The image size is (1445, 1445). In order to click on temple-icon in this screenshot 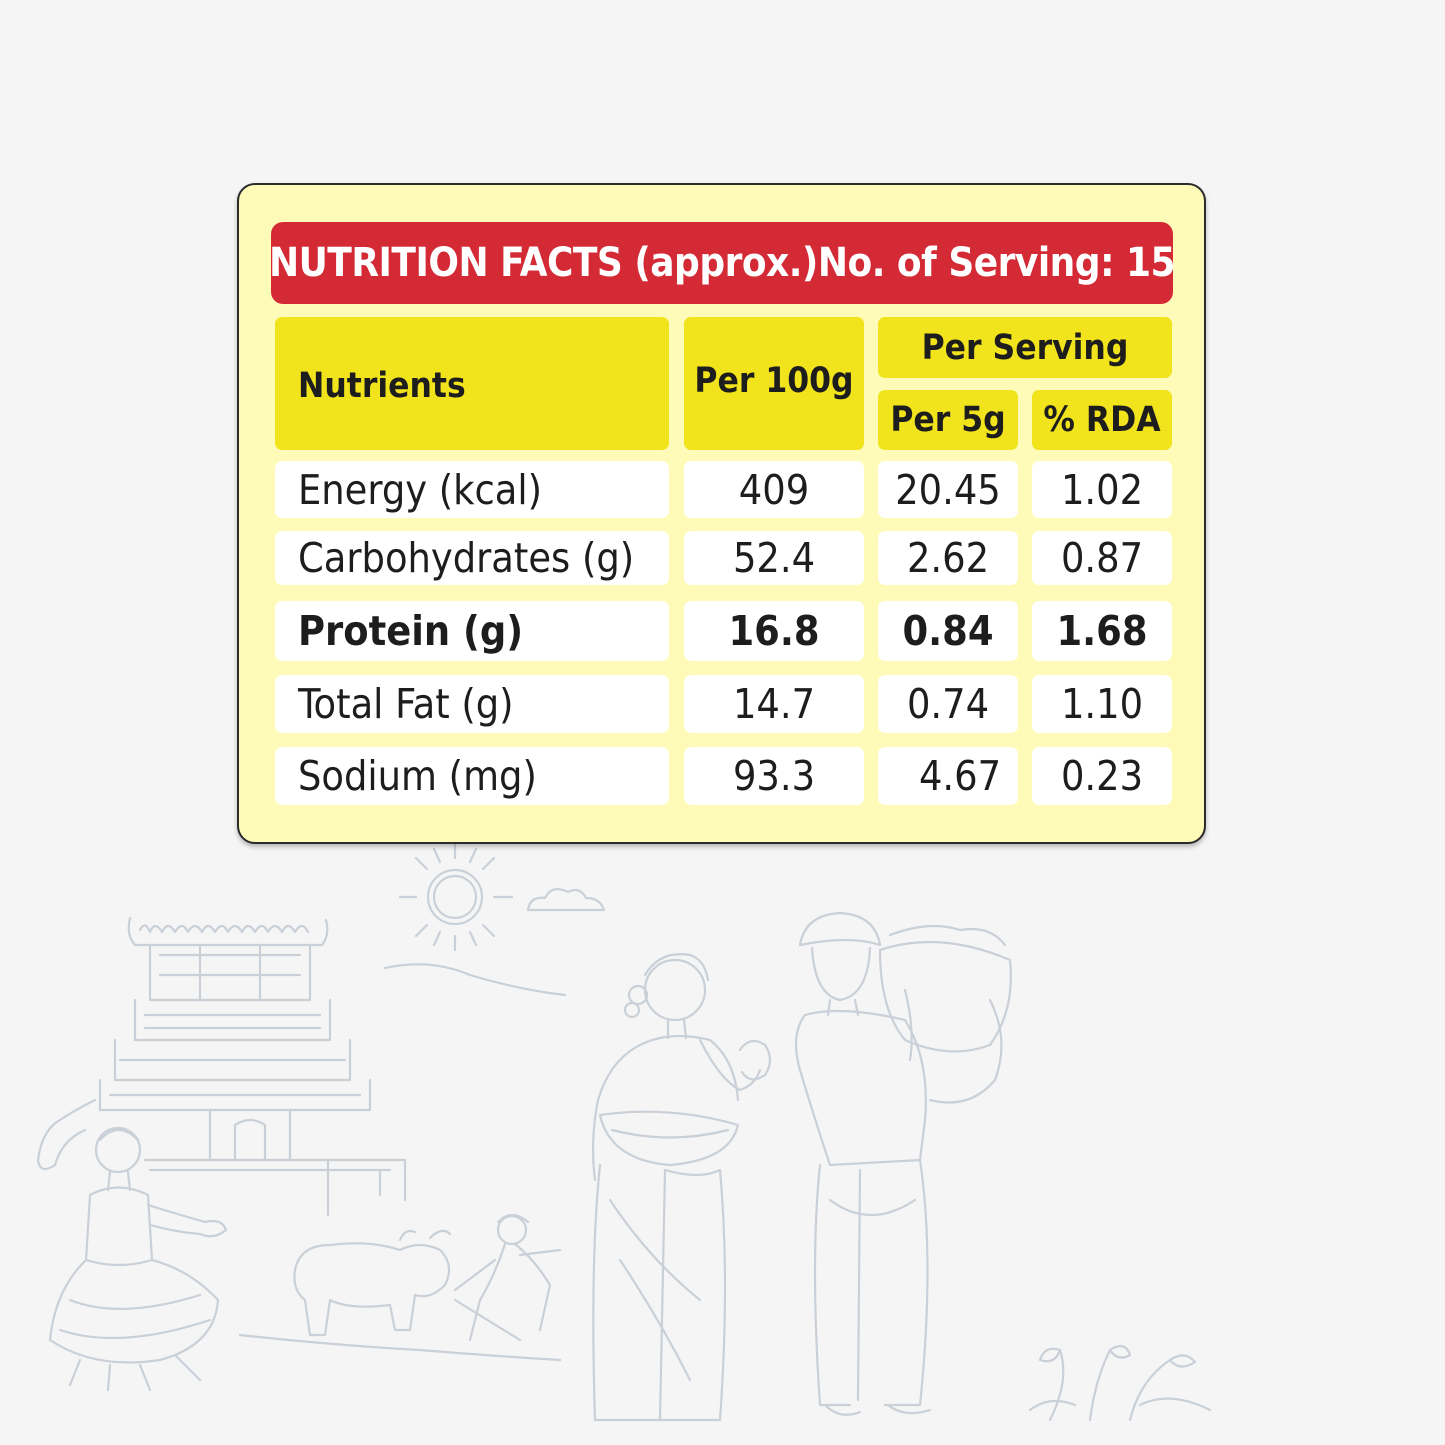, I will do `click(252, 1066)`.